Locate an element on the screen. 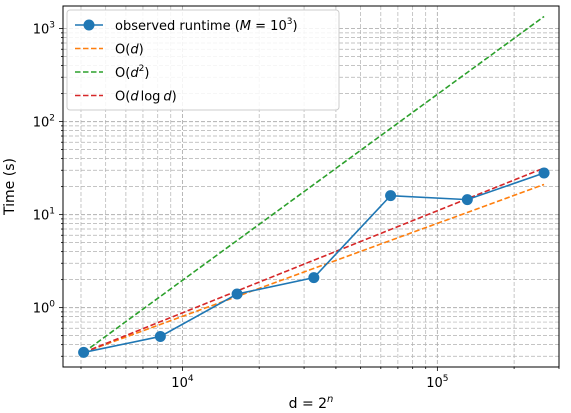 This screenshot has height=413, width=571. x-tick-label: 105 is located at coordinates (437, 382).